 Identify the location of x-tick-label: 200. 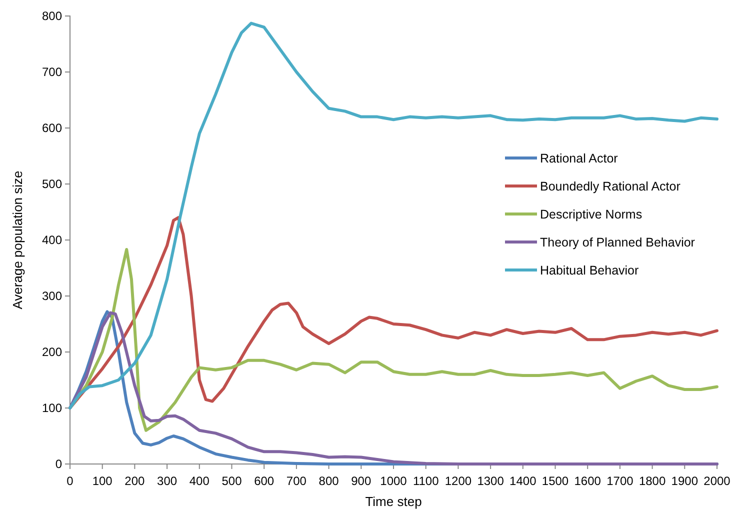
(135, 481).